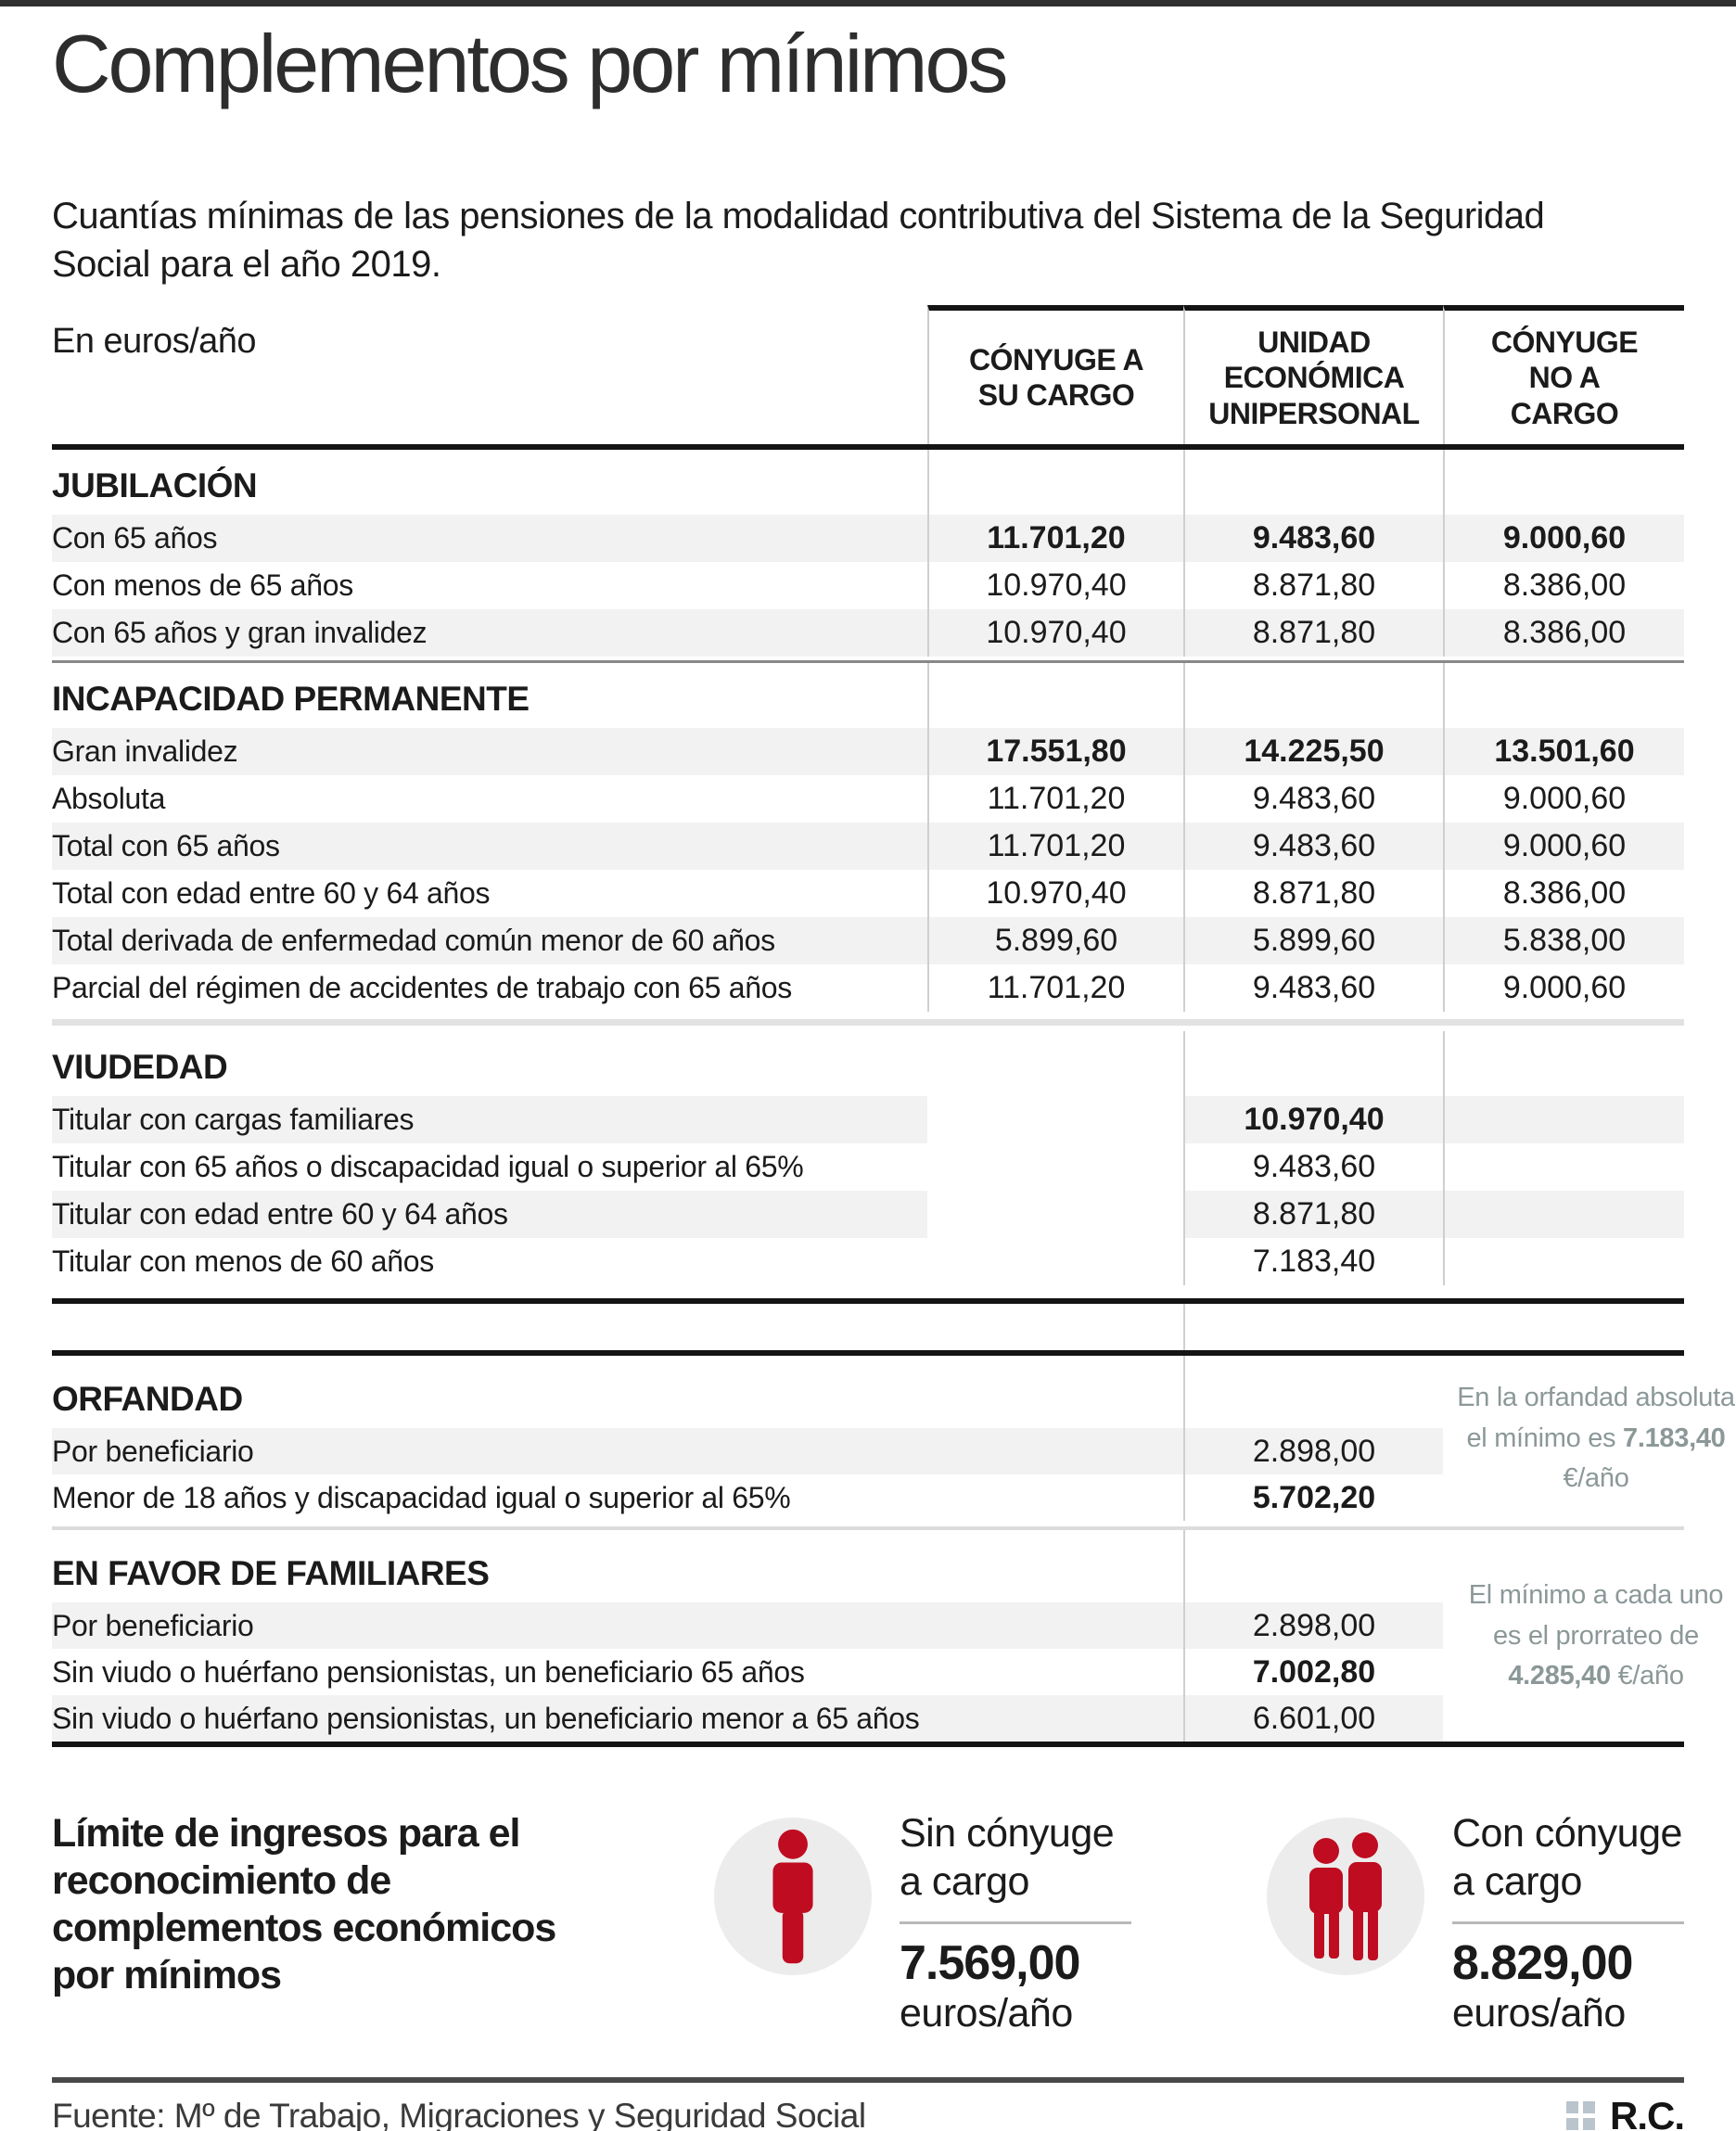  I want to click on table-bottom-rule, so click(868, 1301).